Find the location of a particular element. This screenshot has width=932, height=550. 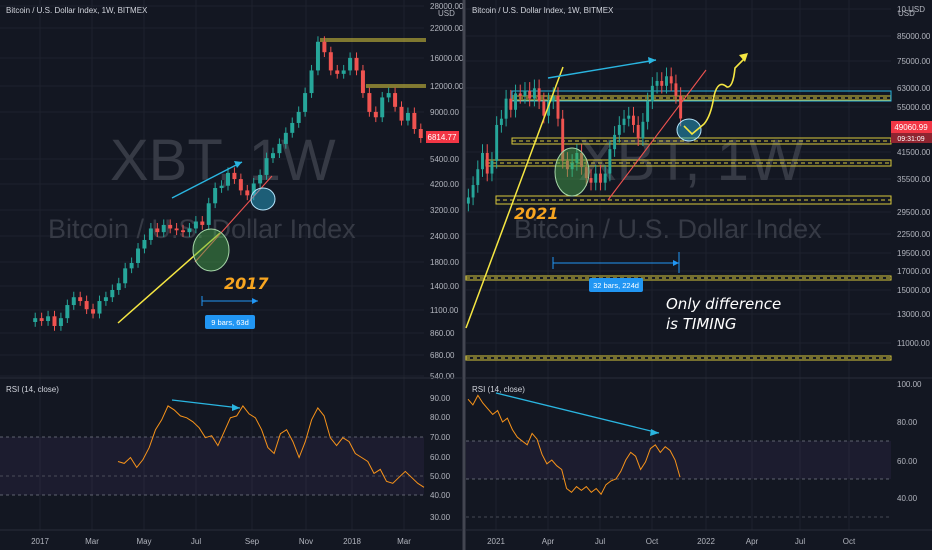

left-rsi-axis: 90.00 80.00 70.00 60.00 50.00 40.00 30.00 is located at coordinates (440, 458).